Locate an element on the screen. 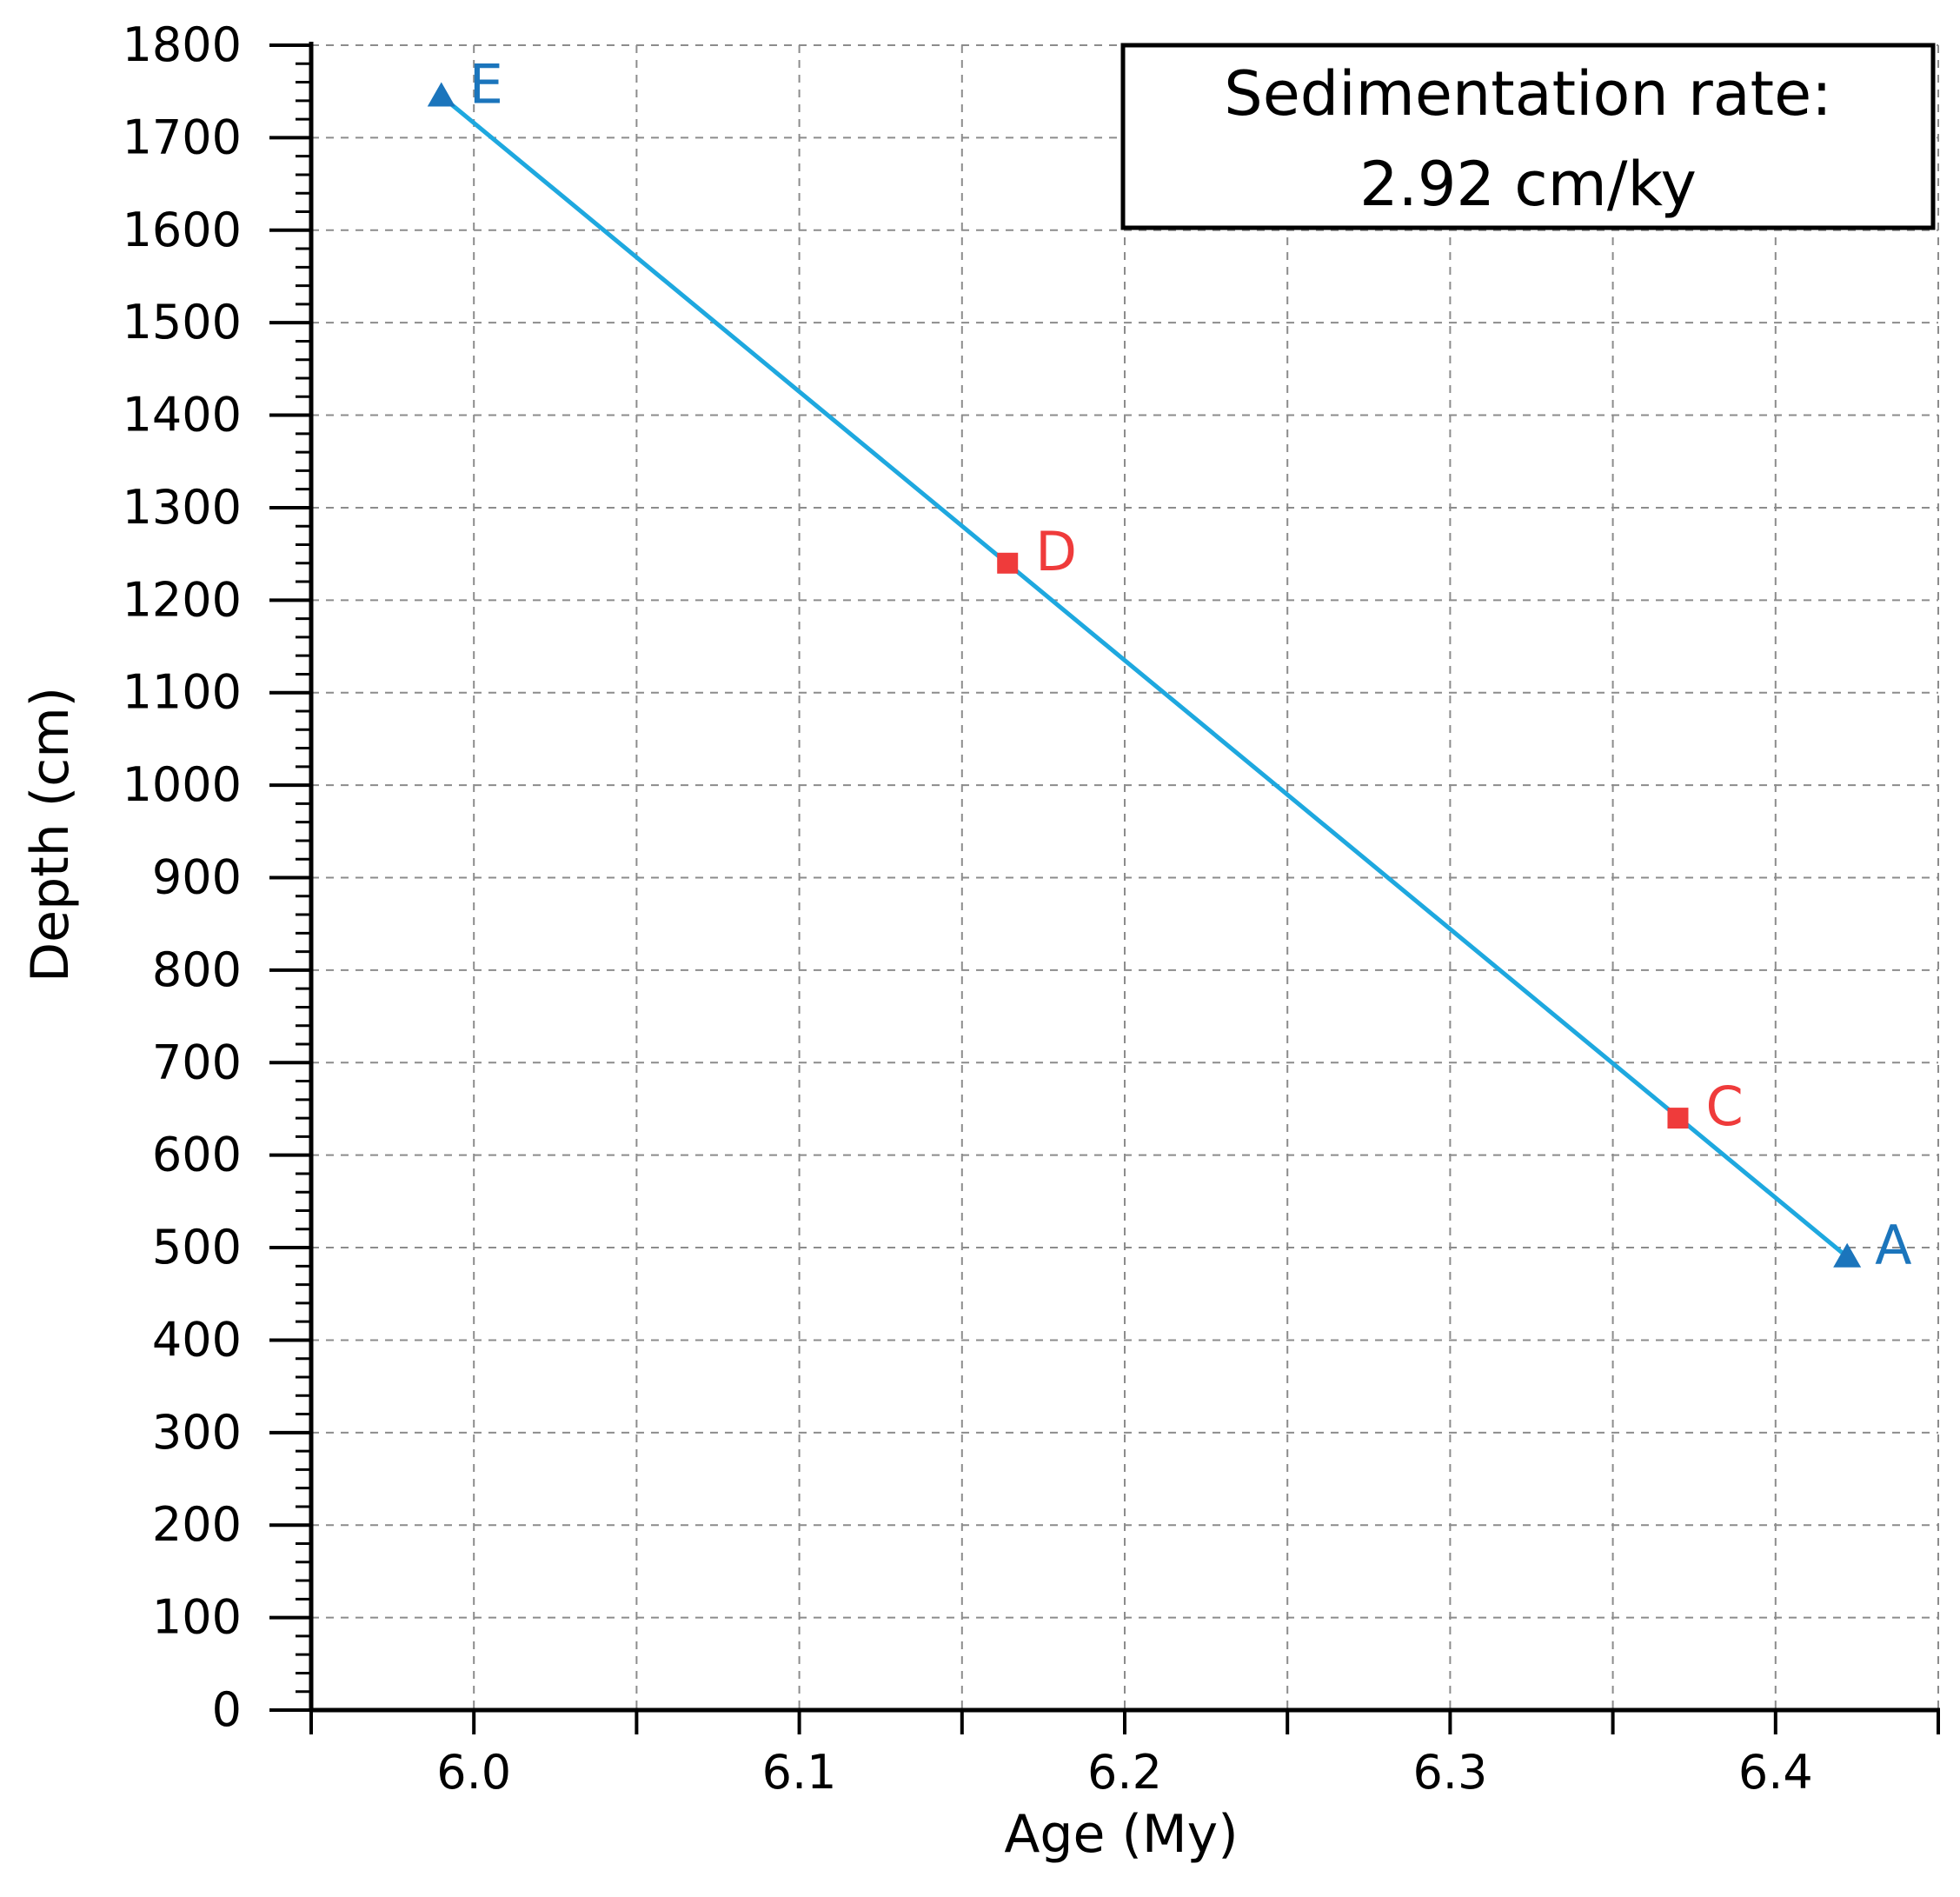 The image size is (1960, 1897). point-d-label: D is located at coordinates (1056, 551).